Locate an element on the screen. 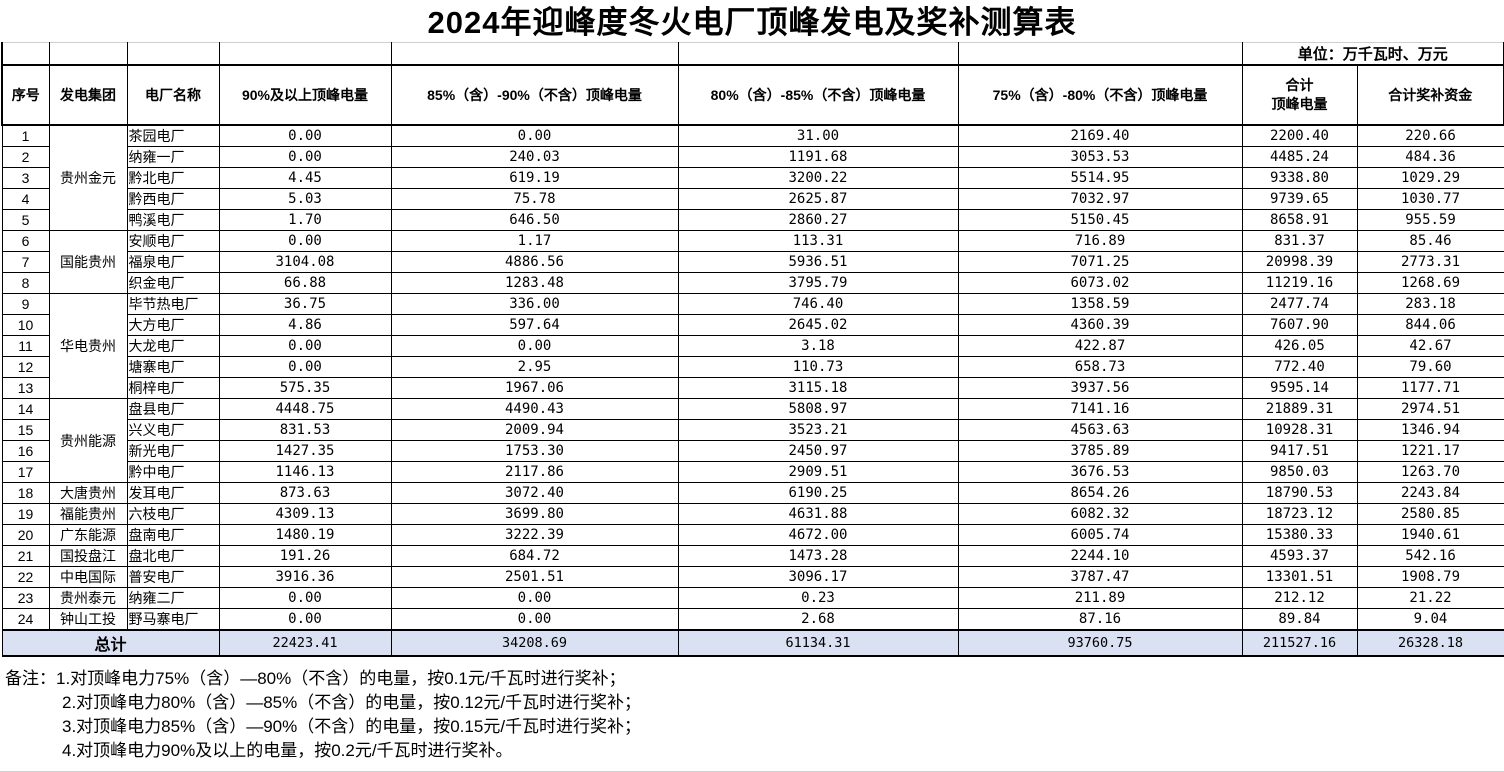 Image resolution: width=1504 pixels, height=772 pixels. value-cell: 1967.06 is located at coordinates (534, 388).